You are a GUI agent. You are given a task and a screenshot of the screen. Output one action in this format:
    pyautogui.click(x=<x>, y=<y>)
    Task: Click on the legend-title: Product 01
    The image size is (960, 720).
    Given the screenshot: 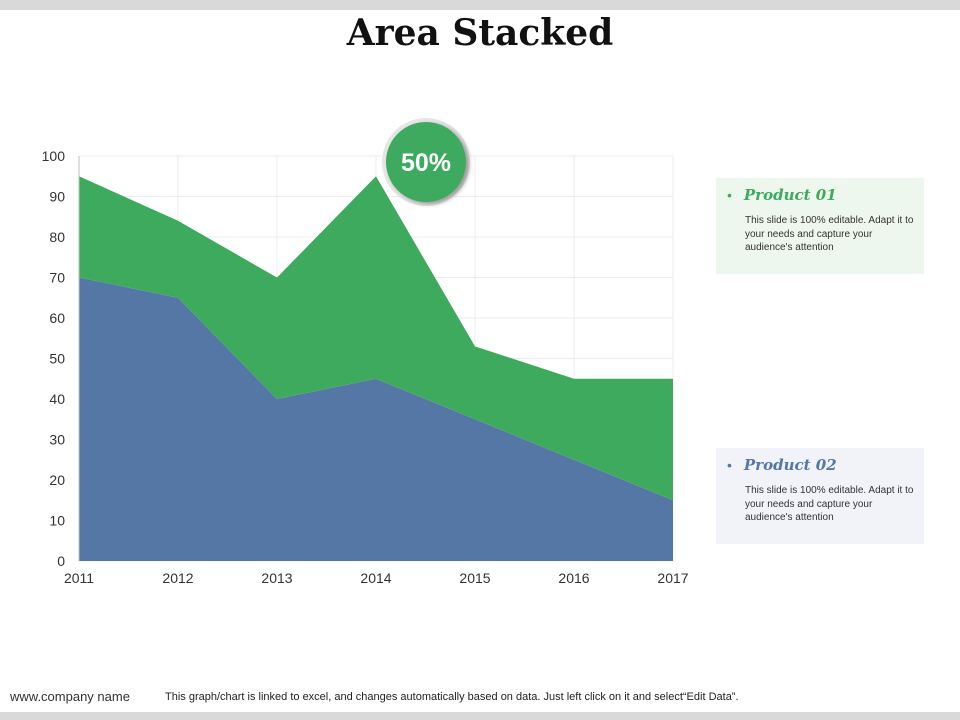 What is the action you would take?
    pyautogui.click(x=790, y=195)
    